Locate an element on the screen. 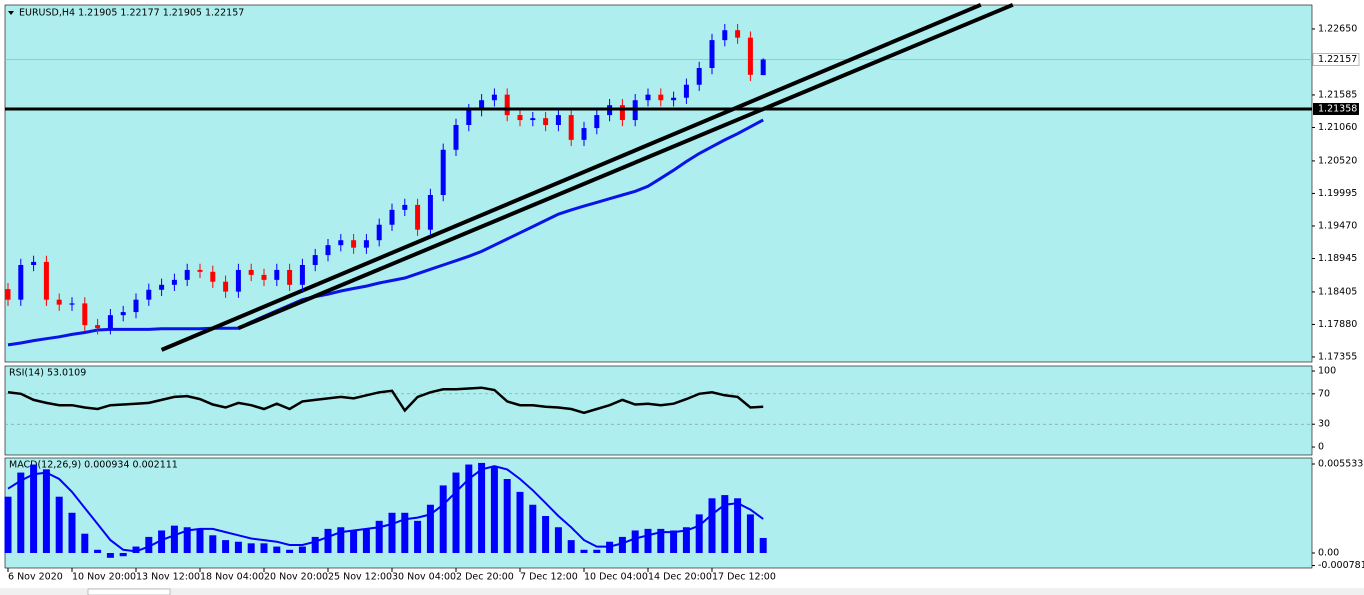 The height and width of the screenshot is (595, 1364). macd-header: MACD(12,26,9) 0.000934 0.002111 is located at coordinates (93, 465).